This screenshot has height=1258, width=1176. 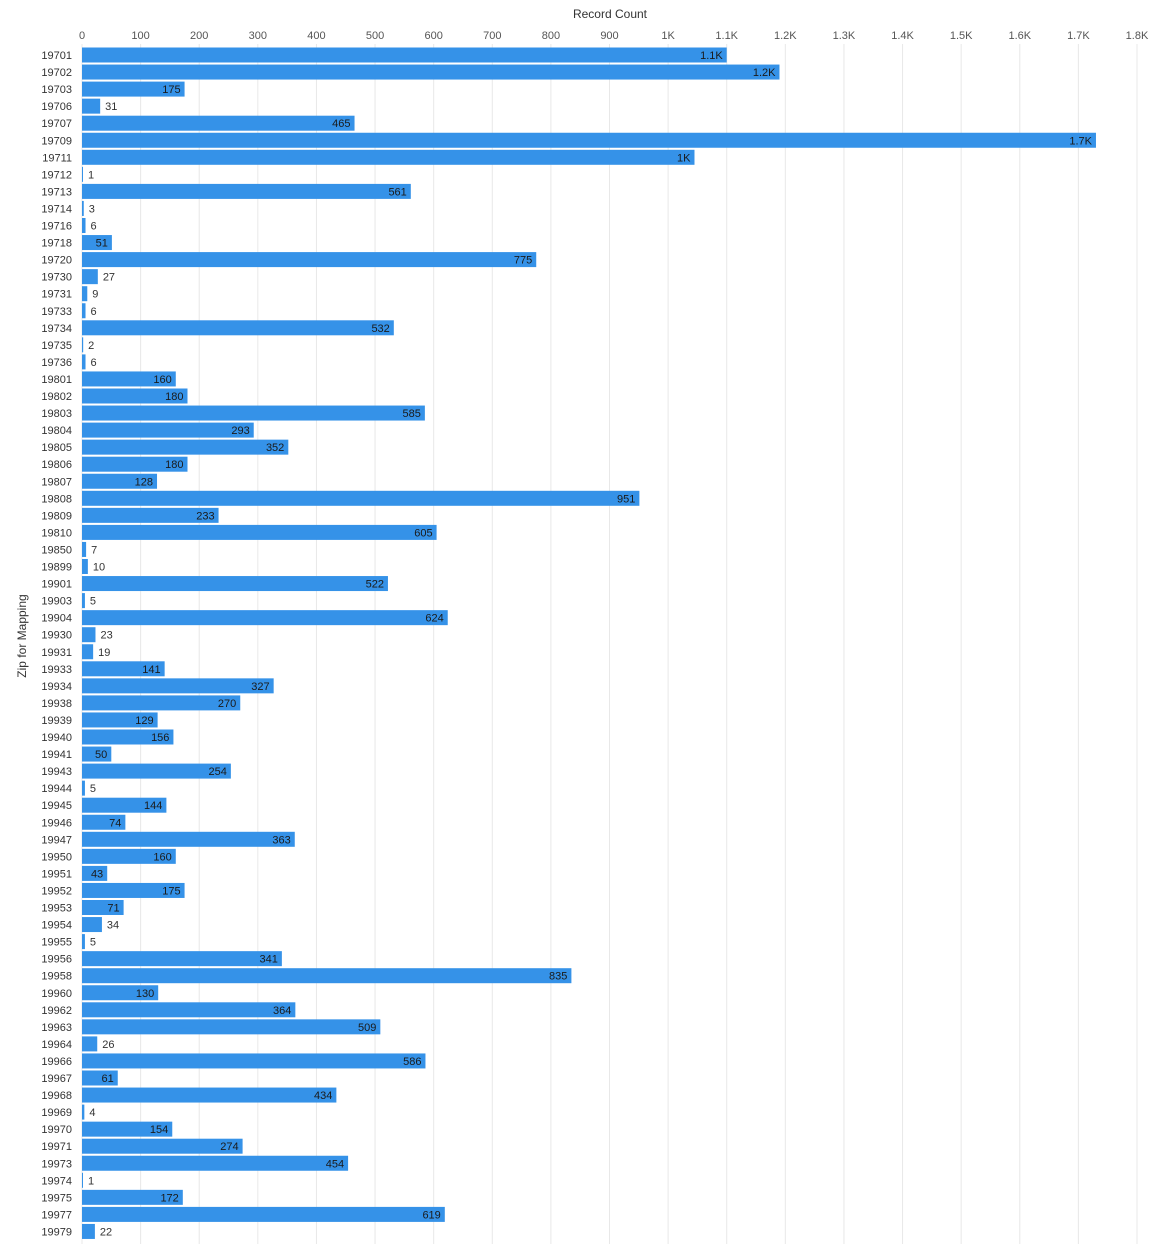 What do you see at coordinates (92, 209) in the screenshot?
I see `bar-value-label: 3` at bounding box center [92, 209].